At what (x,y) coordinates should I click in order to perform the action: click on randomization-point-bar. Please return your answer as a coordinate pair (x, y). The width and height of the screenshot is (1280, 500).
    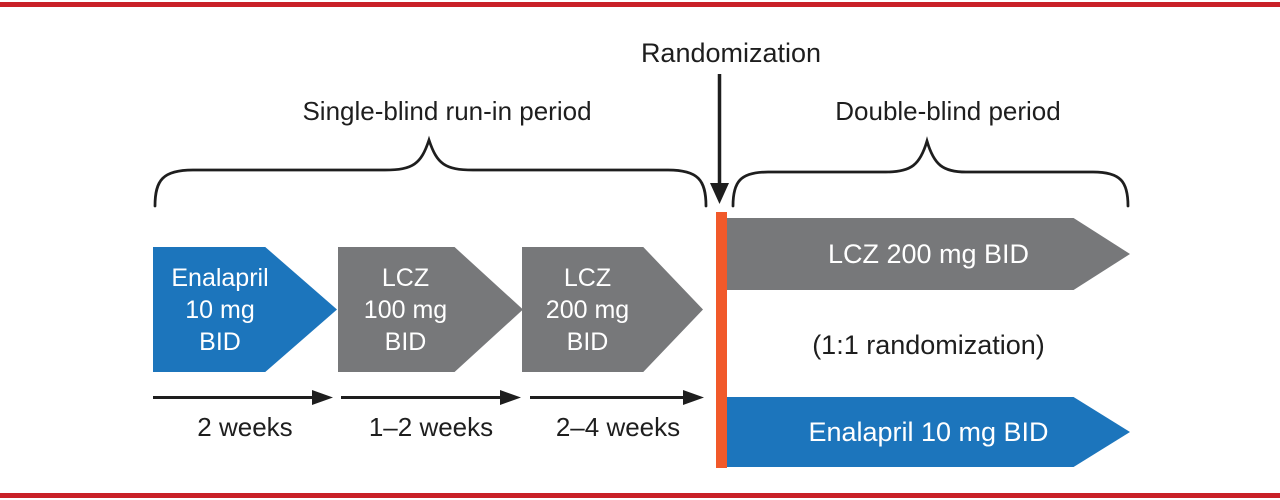
    Looking at the image, I should click on (721, 340).